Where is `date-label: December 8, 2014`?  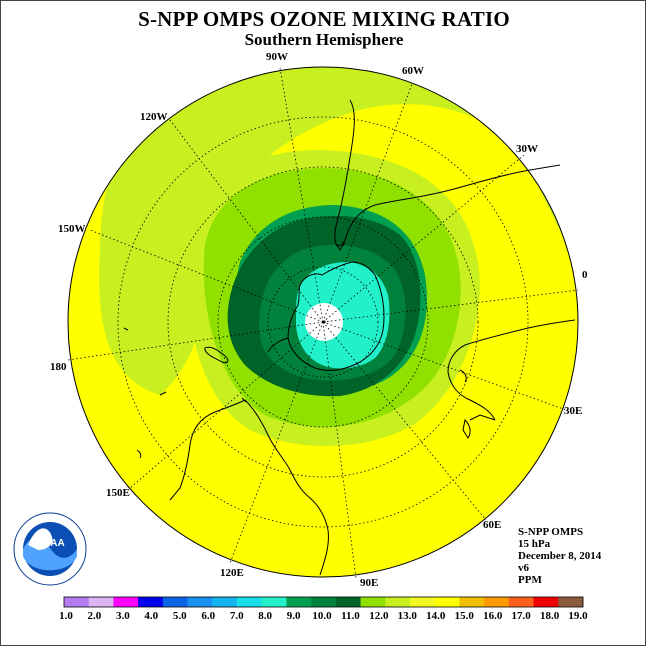
date-label: December 8, 2014 is located at coordinates (560, 556).